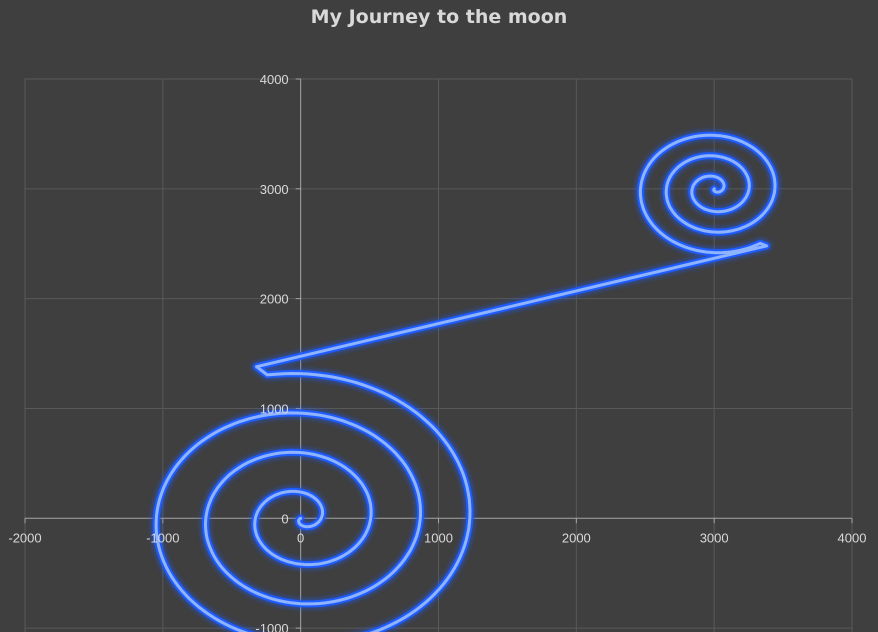  What do you see at coordinates (274, 408) in the screenshot?
I see `y-tick-label: 1000` at bounding box center [274, 408].